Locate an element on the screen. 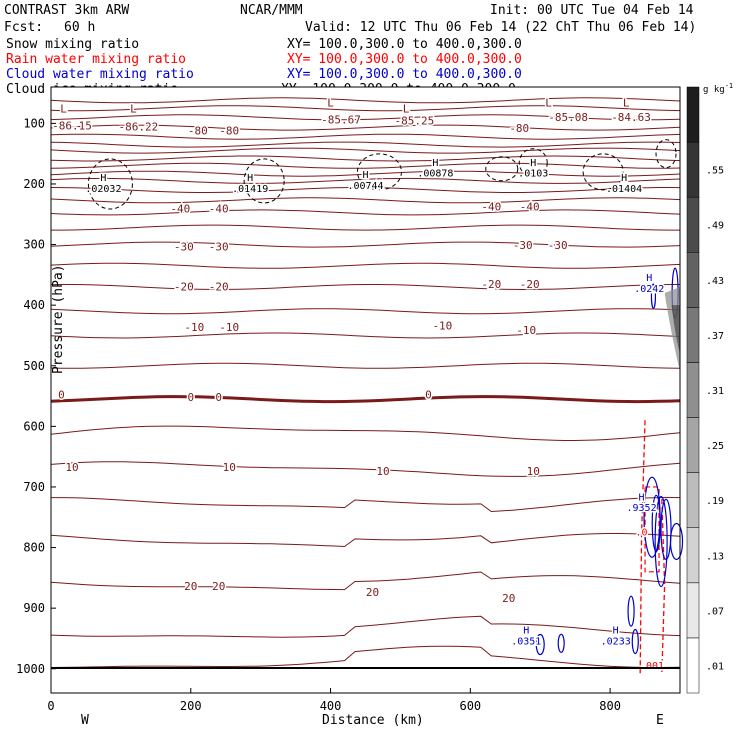 This screenshot has height=740, width=740. colorbar-label: .07 is located at coordinates (715, 611).